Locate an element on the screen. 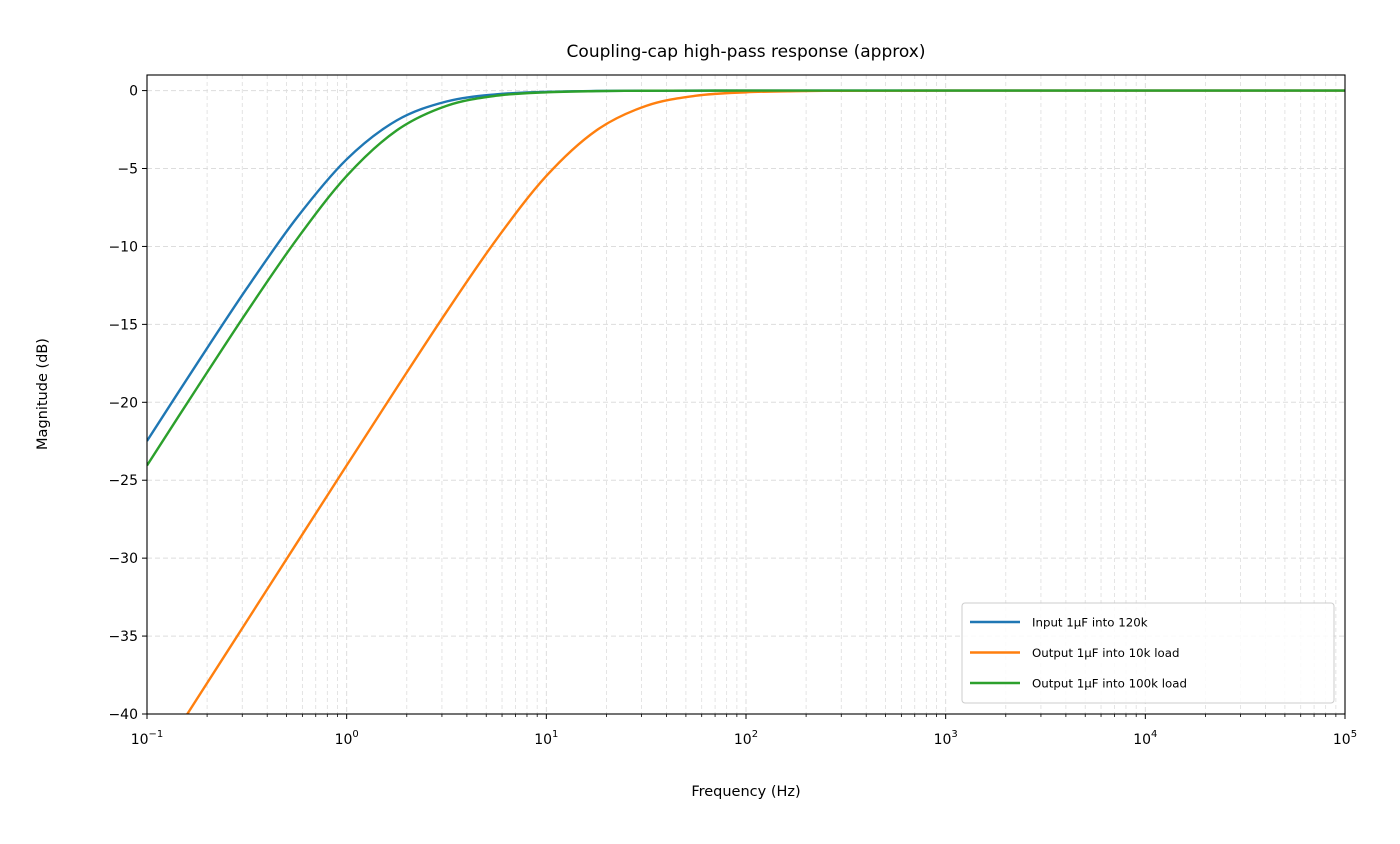  y-tick-label: −25 is located at coordinates (123, 481).